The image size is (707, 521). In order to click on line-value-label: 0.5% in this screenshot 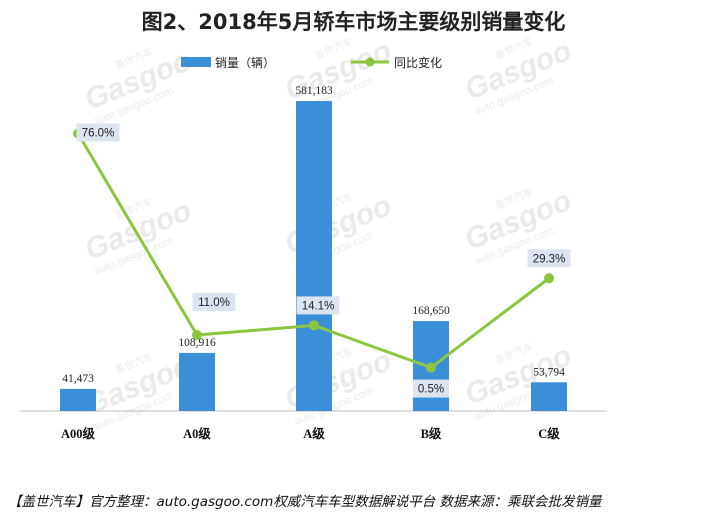, I will do `click(431, 390)`.